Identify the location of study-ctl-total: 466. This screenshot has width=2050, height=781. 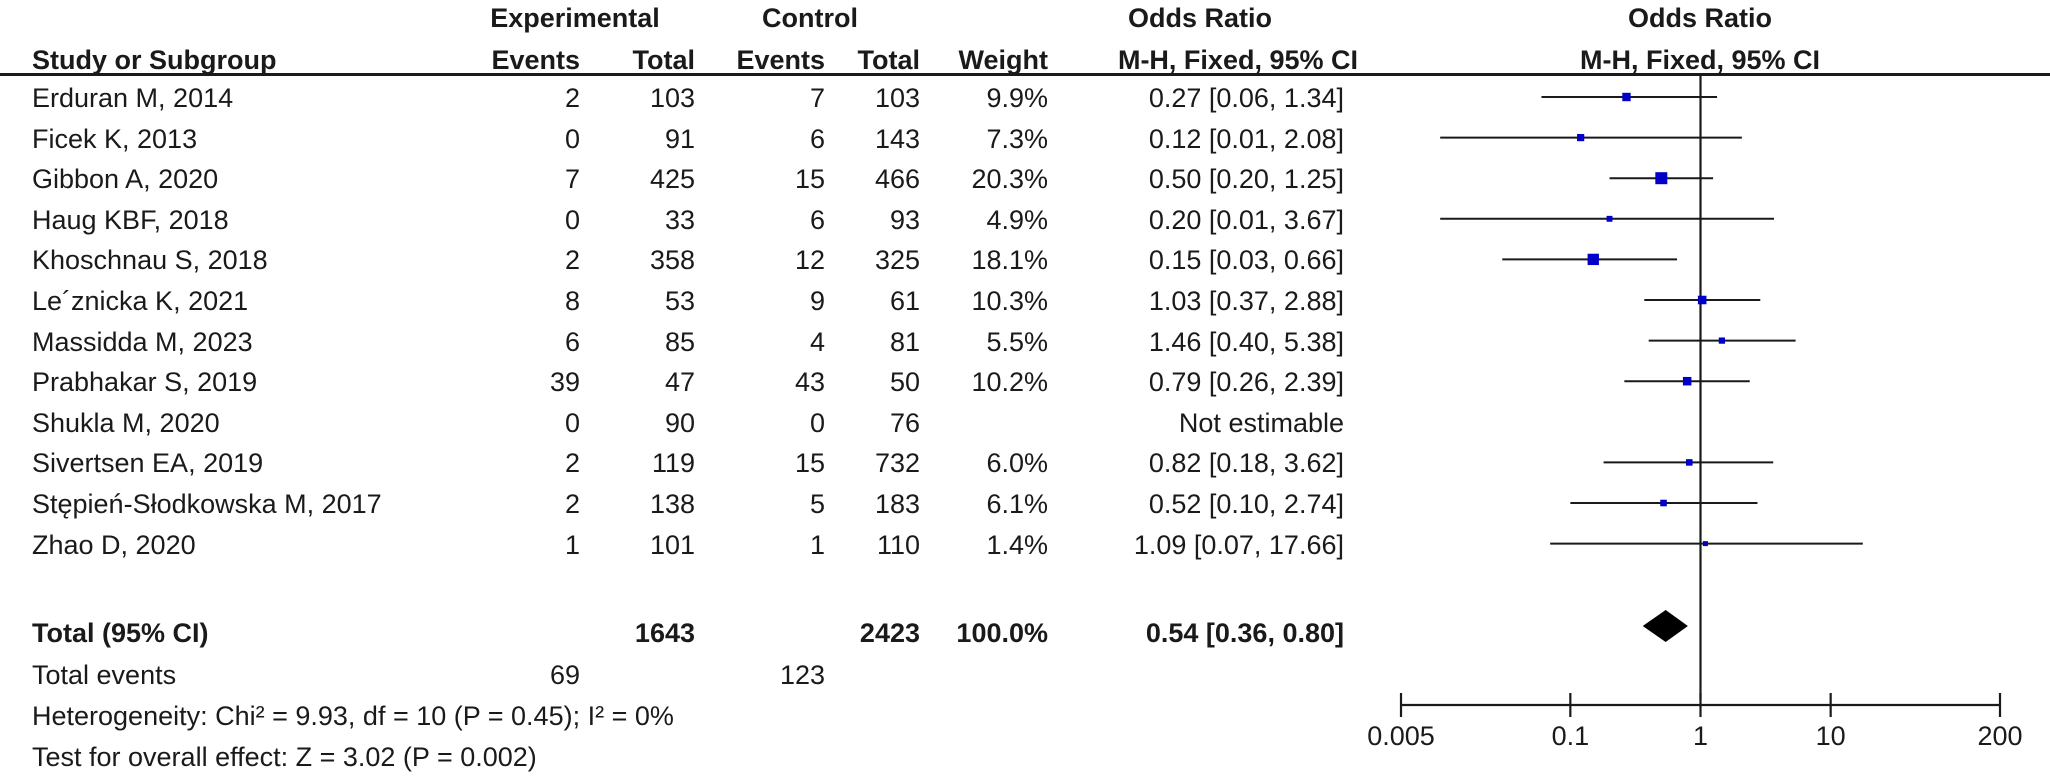
(897, 179).